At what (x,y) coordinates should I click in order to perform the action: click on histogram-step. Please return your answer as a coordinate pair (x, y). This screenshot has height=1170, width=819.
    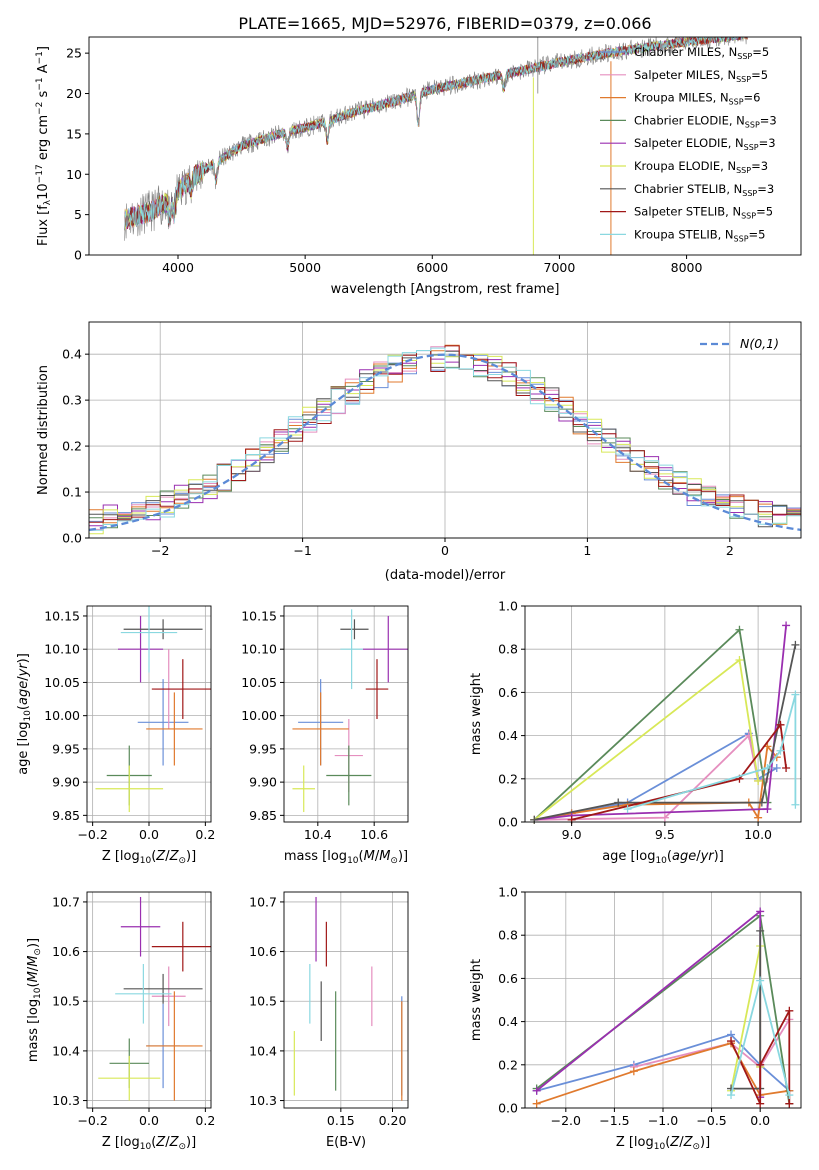
    Looking at the image, I should click on (445, 442).